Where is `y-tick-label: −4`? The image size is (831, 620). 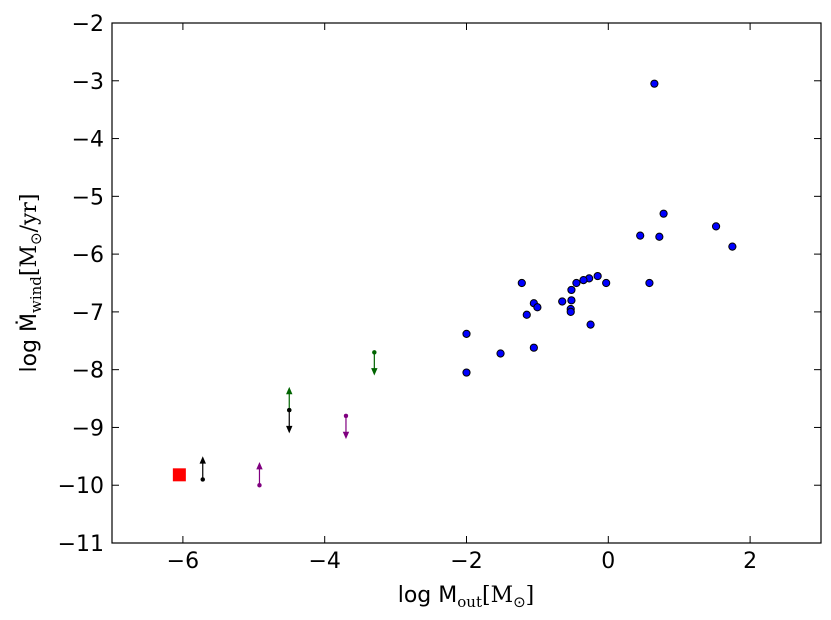
y-tick-label: −4 is located at coordinates (88, 140).